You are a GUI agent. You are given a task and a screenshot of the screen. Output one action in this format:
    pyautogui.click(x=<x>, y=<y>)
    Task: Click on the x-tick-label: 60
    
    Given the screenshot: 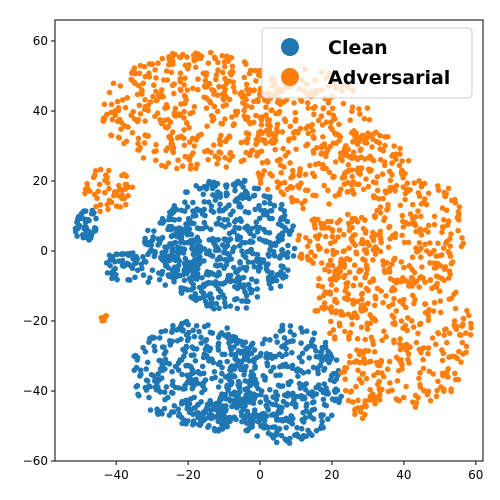 What is the action you would take?
    pyautogui.click(x=475, y=475)
    